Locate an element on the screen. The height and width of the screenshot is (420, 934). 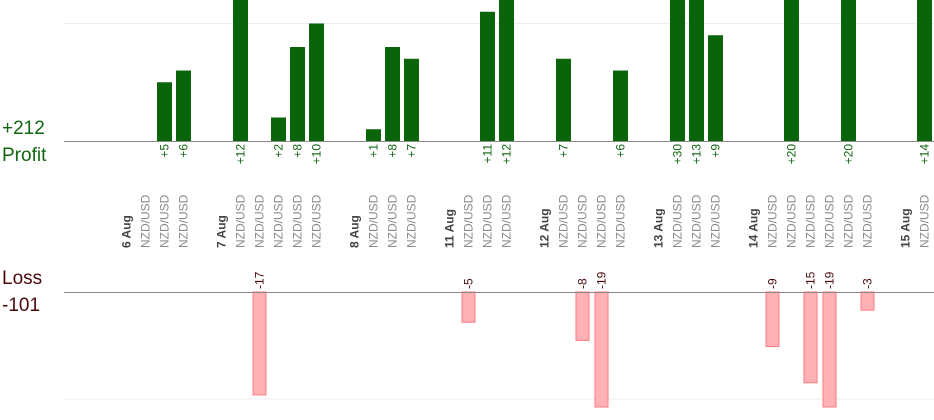
date-label: 7 Aug is located at coordinates (222, 231).